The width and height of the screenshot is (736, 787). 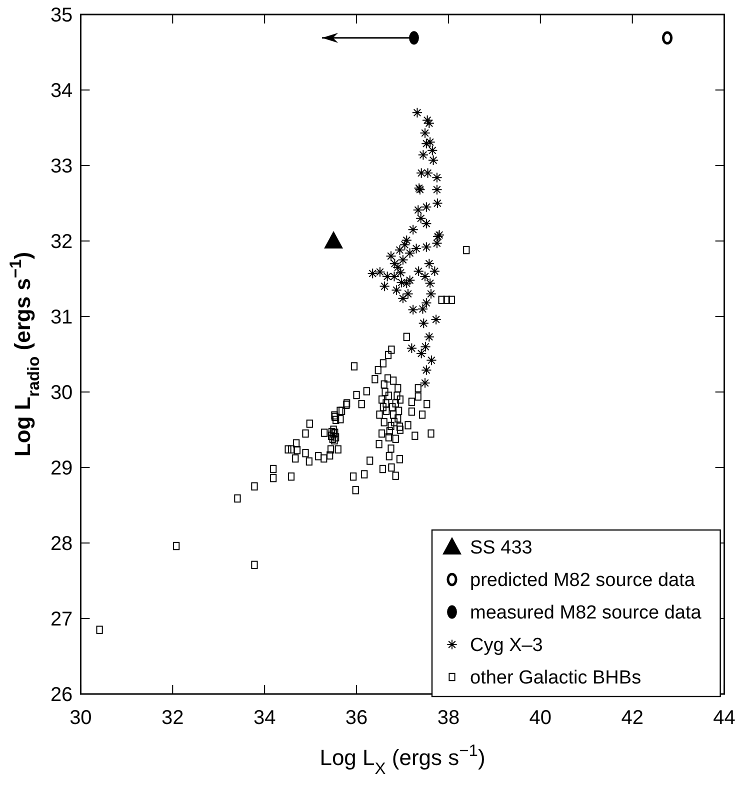 I want to click on legend-label: other Galactic BHBs, so click(x=556, y=678).